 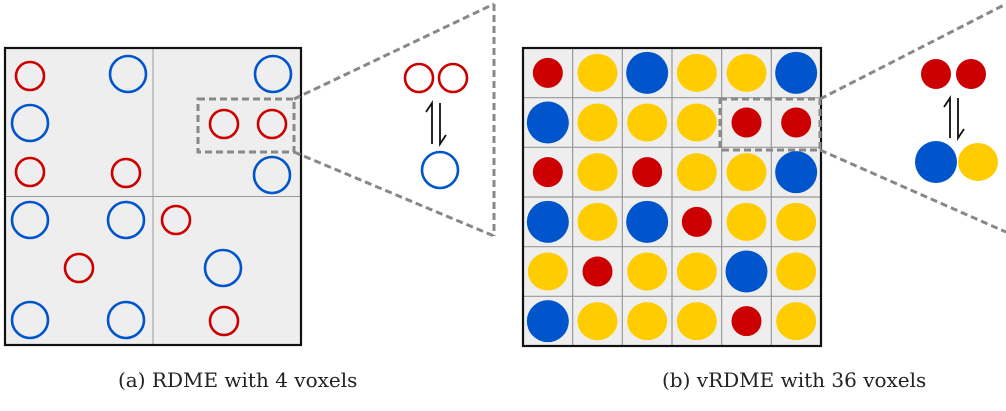 What do you see at coordinates (961, 119) in the screenshot?
I see `reaction-b-reverse-arrow` at bounding box center [961, 119].